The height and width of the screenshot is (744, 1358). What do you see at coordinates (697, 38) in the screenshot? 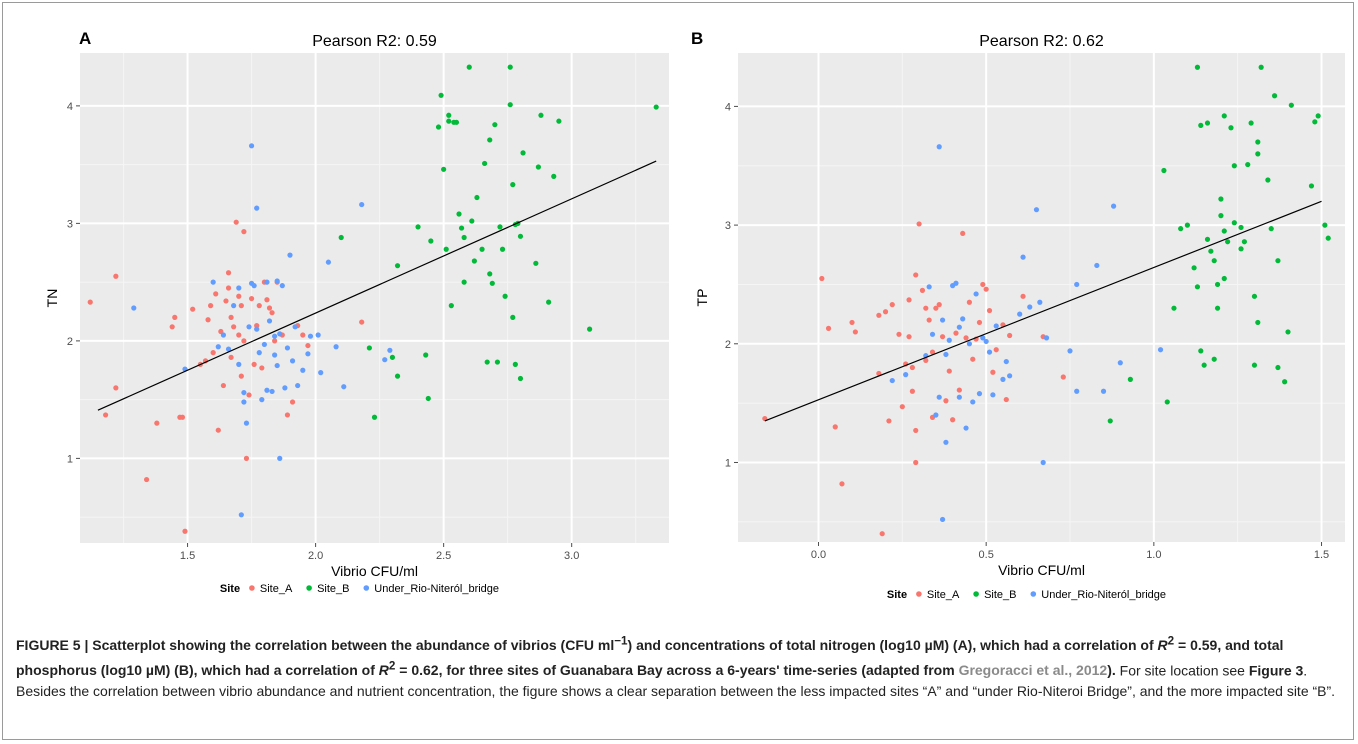
I see `panel-letter: B` at bounding box center [697, 38].